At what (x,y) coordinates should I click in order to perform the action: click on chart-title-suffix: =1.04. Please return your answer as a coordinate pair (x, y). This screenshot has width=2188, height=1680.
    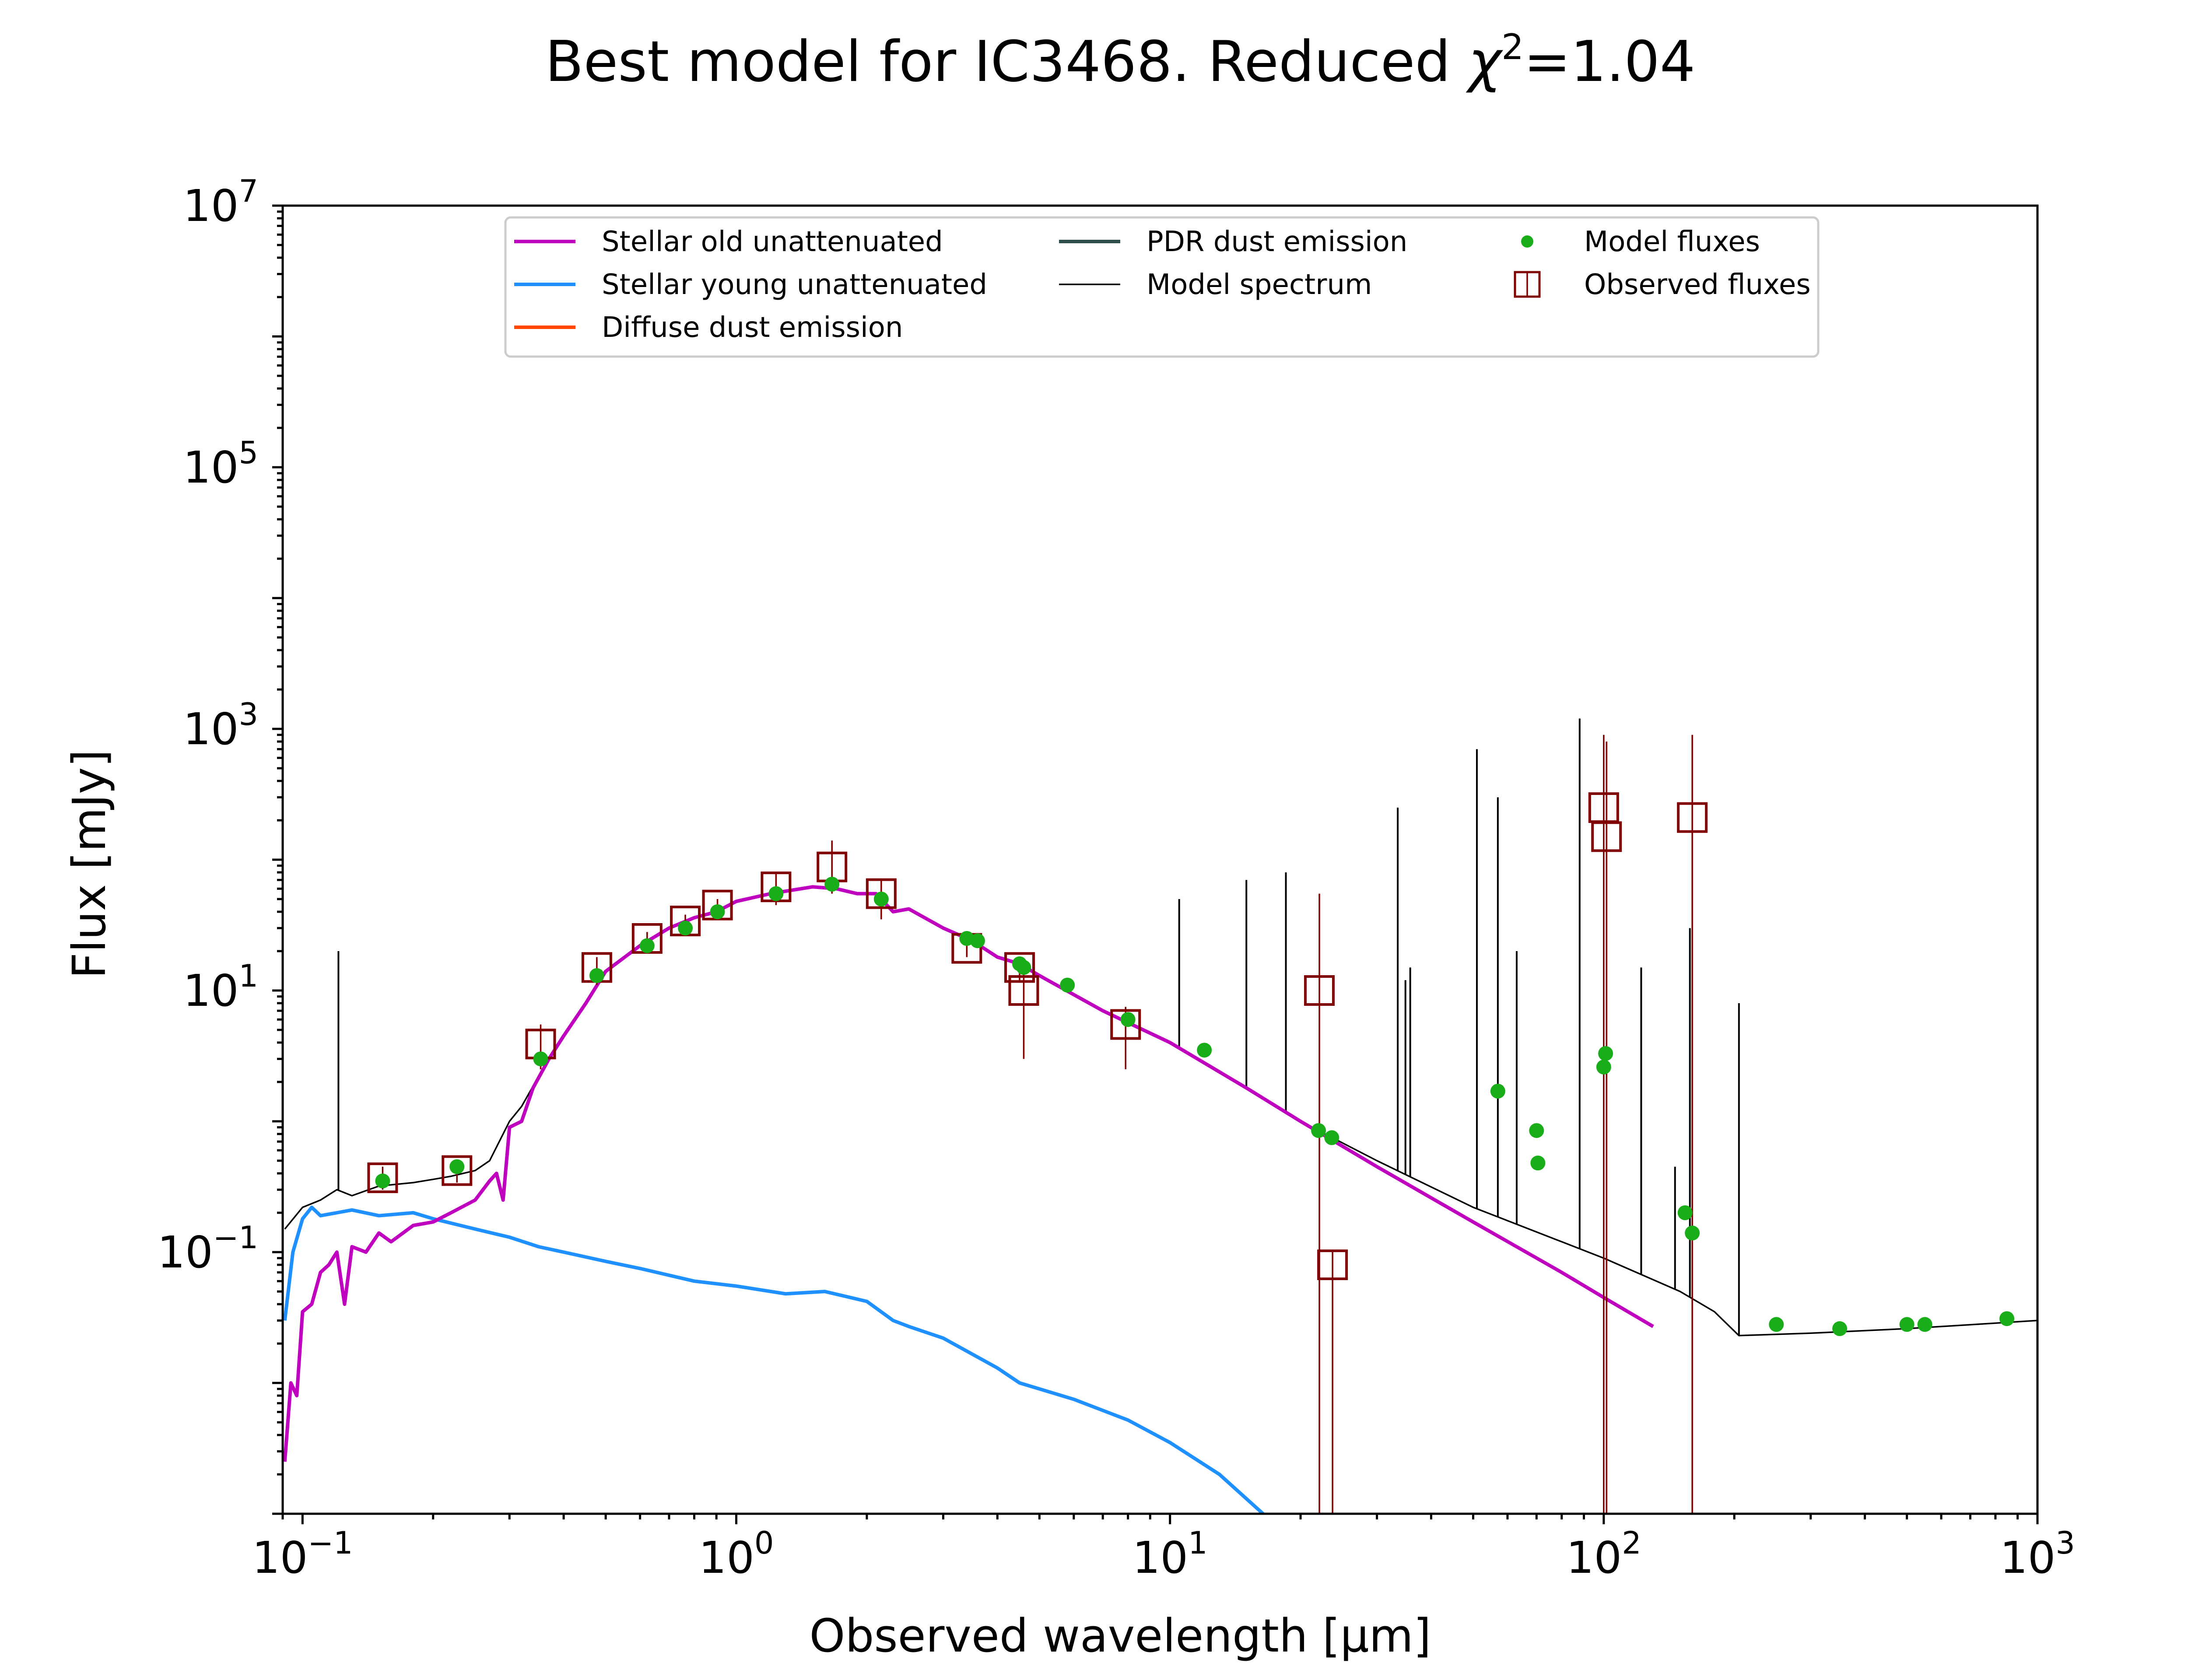
    Looking at the image, I should click on (1609, 61).